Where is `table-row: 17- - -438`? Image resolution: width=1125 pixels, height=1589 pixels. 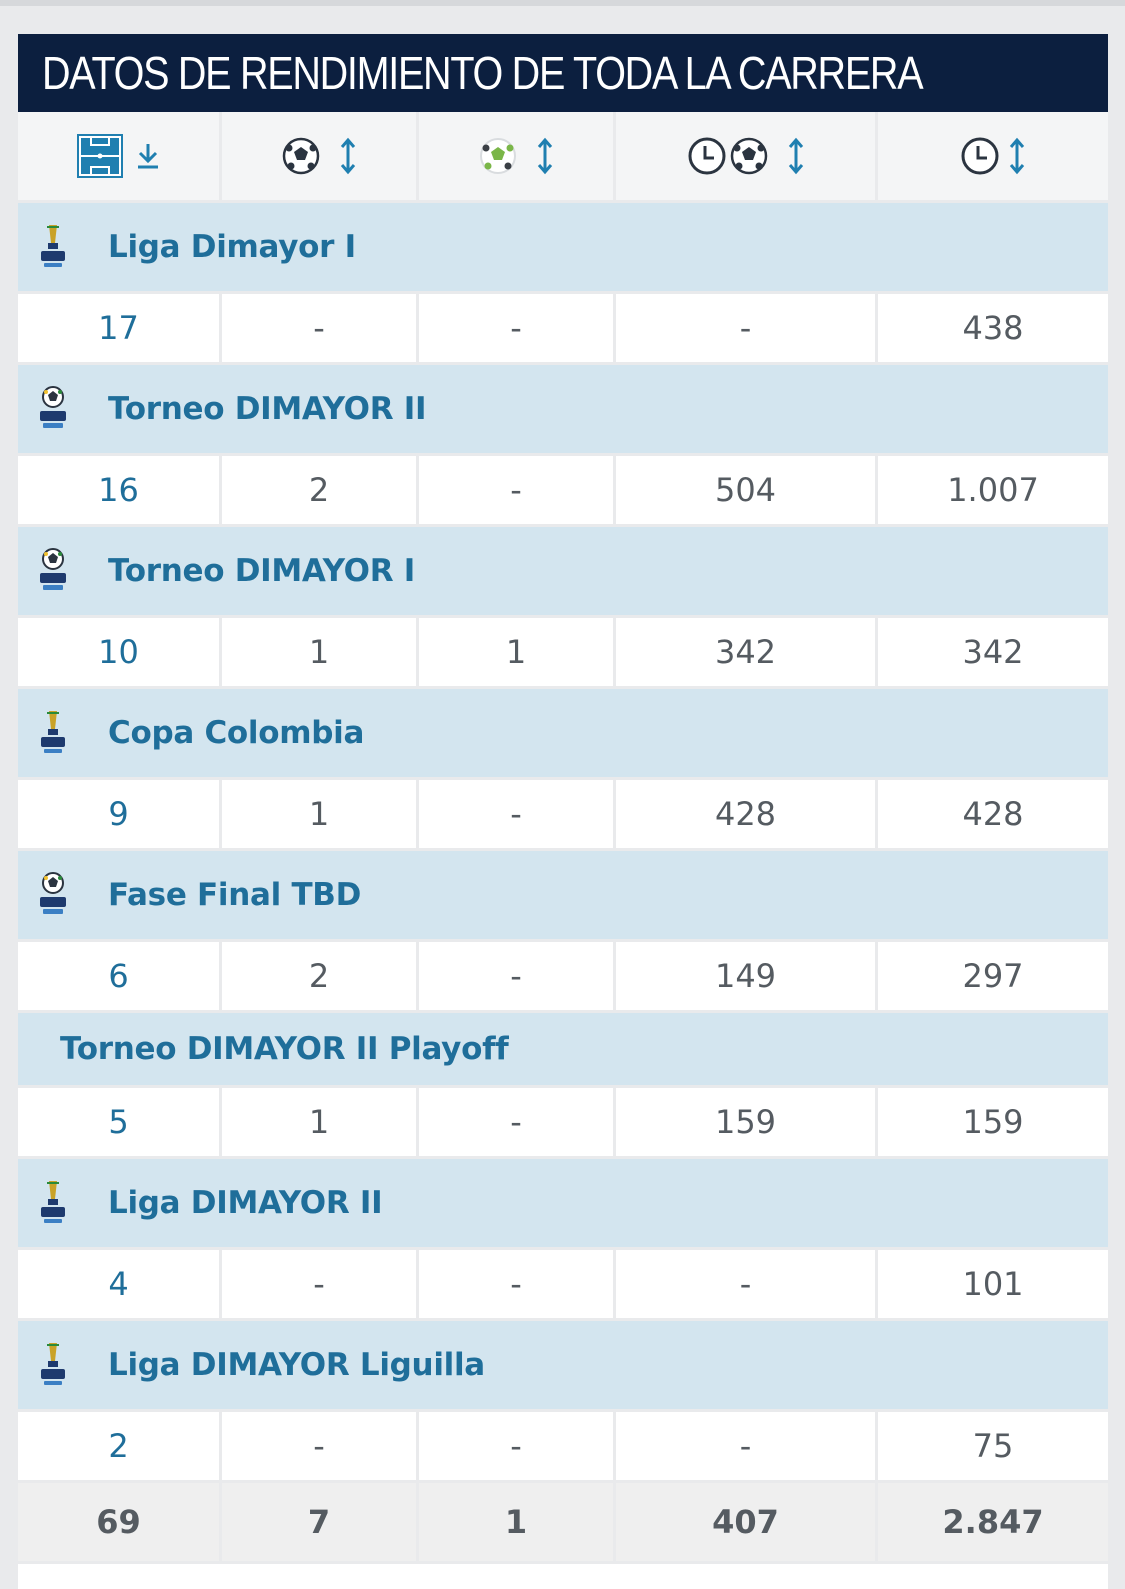 table-row: 17- - -438 is located at coordinates (563, 328).